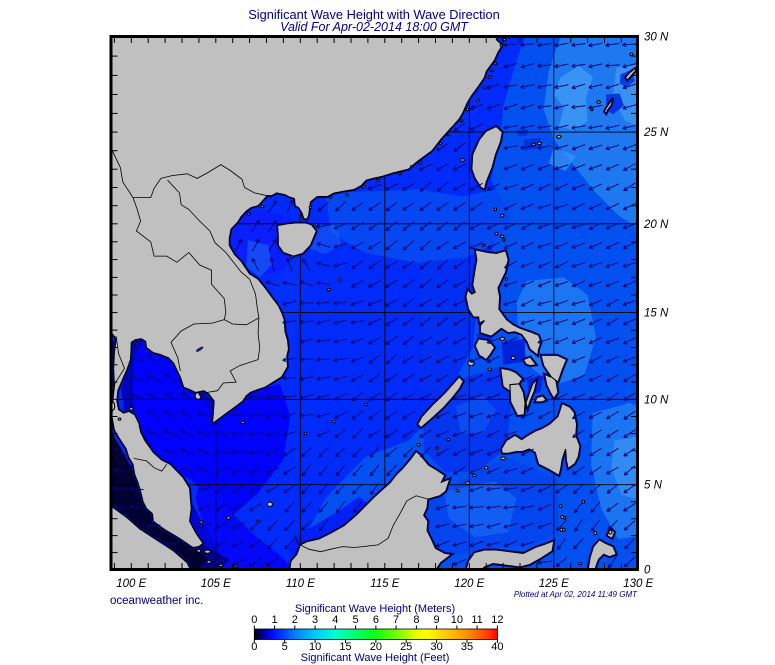 Image resolution: width=775 pixels, height=665 pixels. I want to click on svg-text: 120 E, so click(469, 584).